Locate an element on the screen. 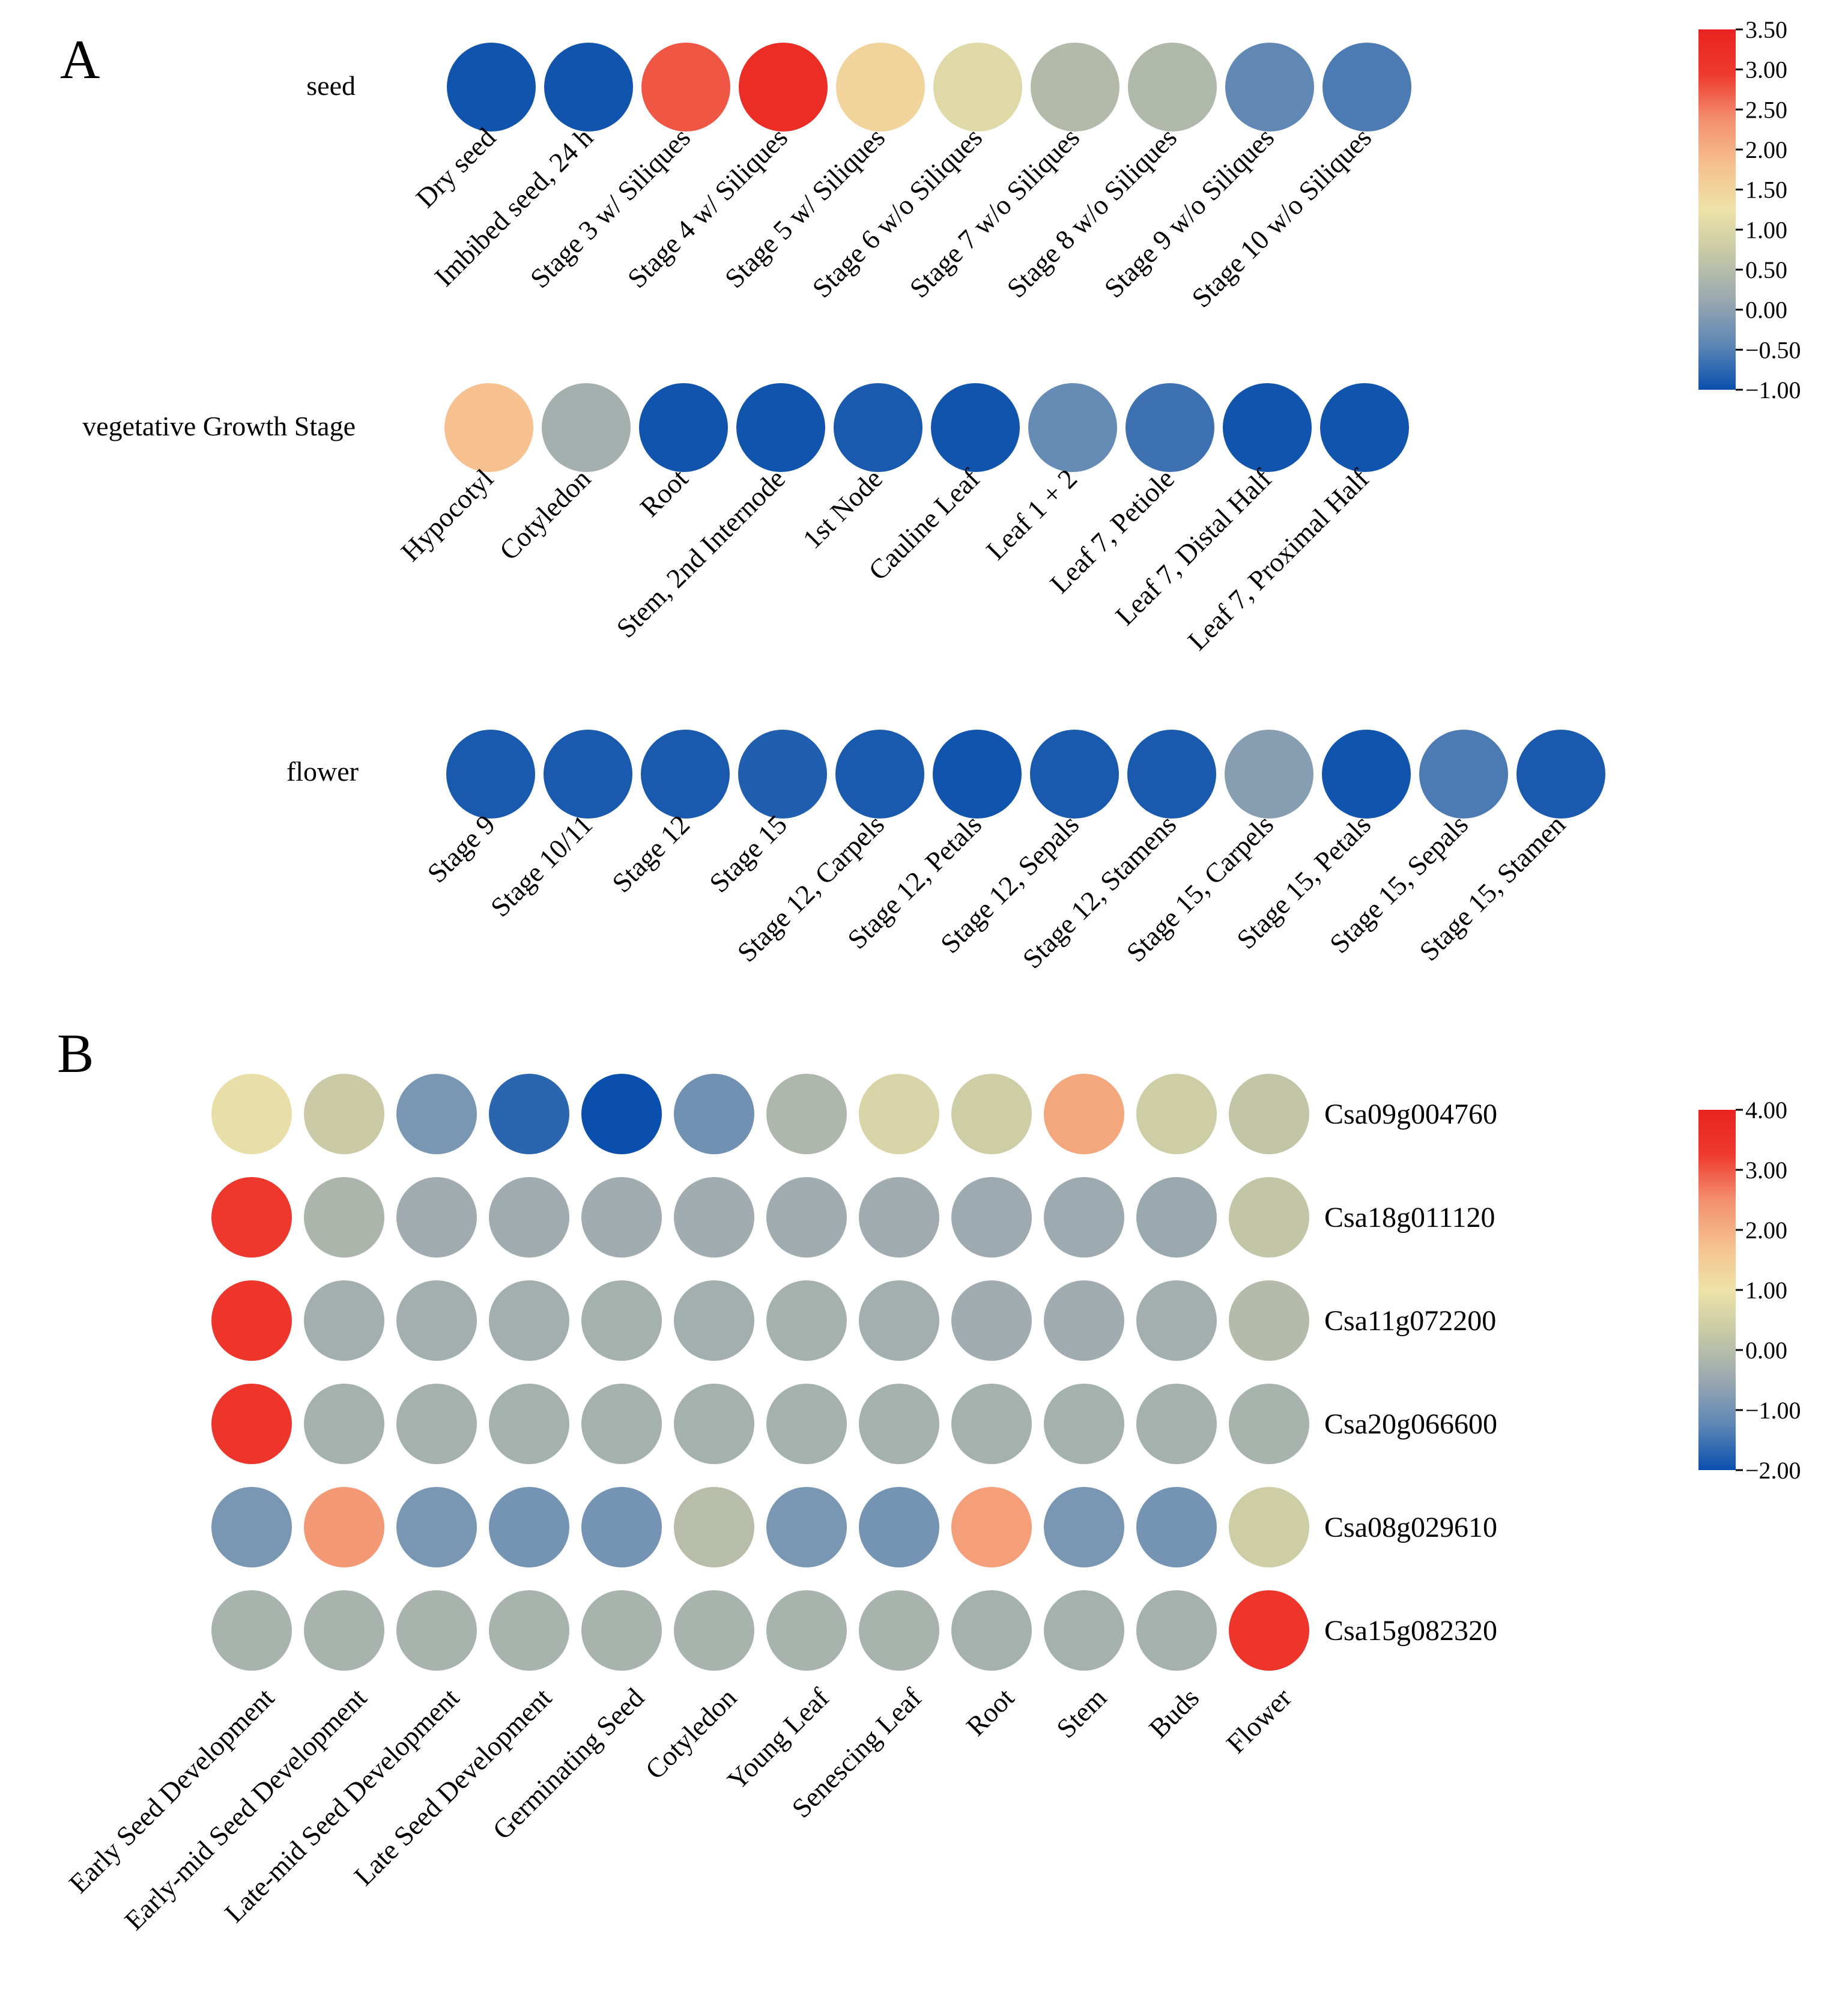 The width and height of the screenshot is (1848, 2010). column-label: 1st Node is located at coordinates (842, 509).